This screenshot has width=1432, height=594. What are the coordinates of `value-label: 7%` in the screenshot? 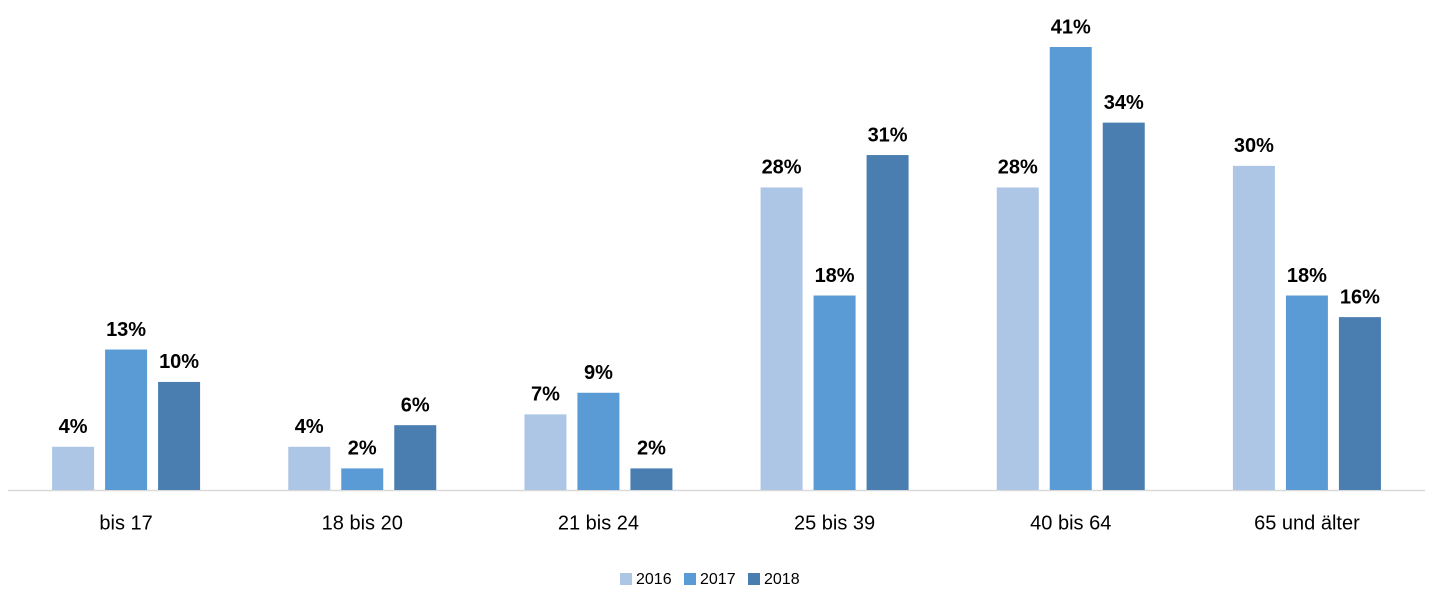 It's located at (545, 395).